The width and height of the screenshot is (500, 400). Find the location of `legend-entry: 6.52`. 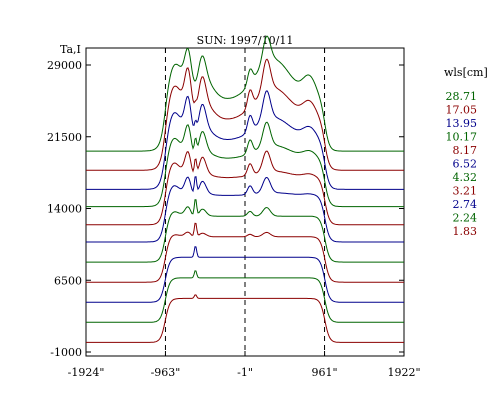

legend-entry: 6.52 is located at coordinates (465, 164).